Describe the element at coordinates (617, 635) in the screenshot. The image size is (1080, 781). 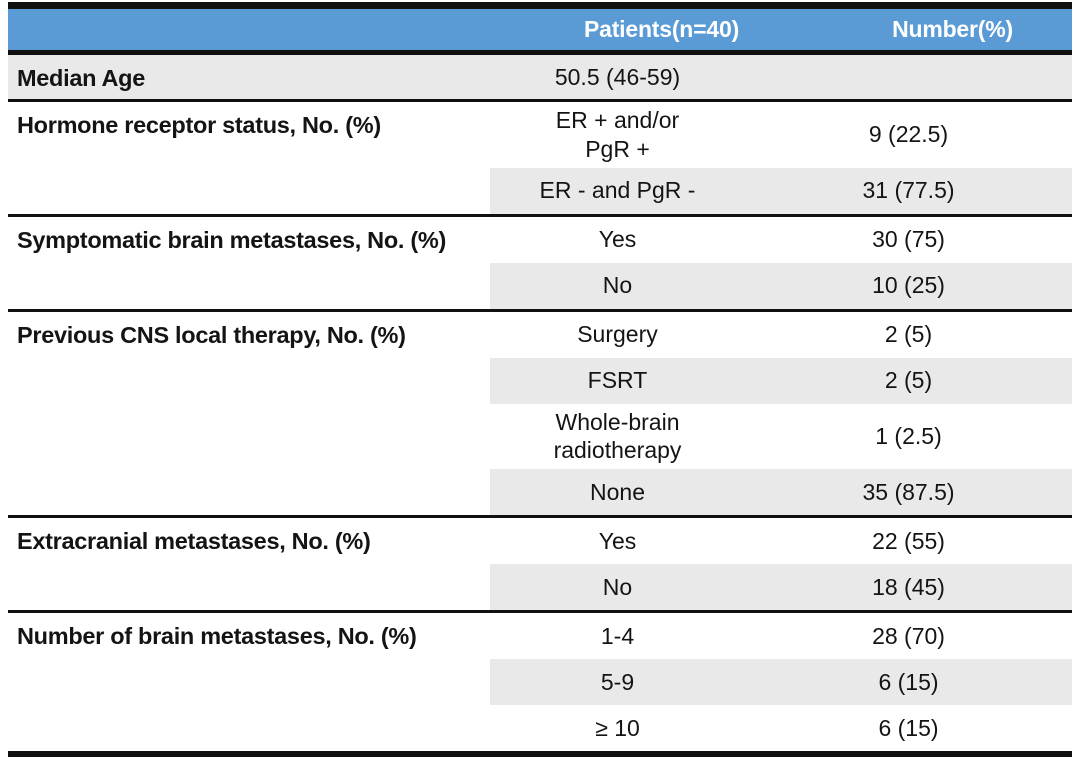
I see `category-cell: 1-4` at that location.